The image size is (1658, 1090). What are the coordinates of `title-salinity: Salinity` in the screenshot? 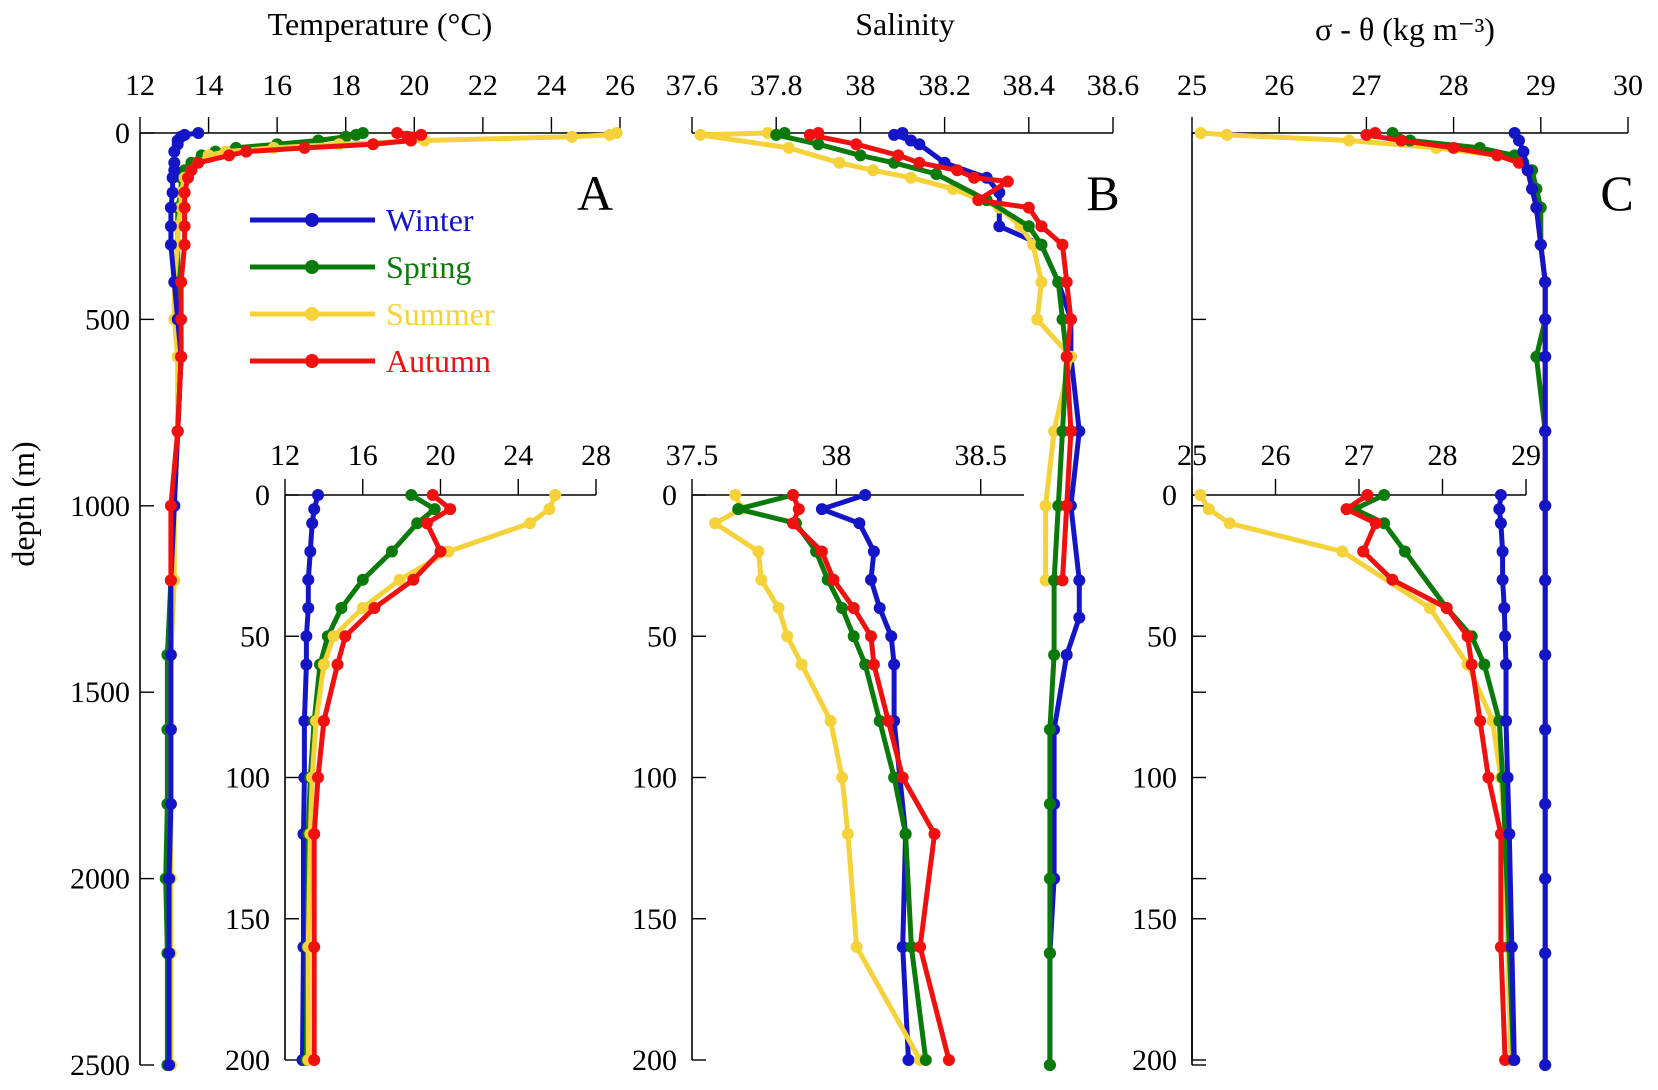 It's located at (905, 24).